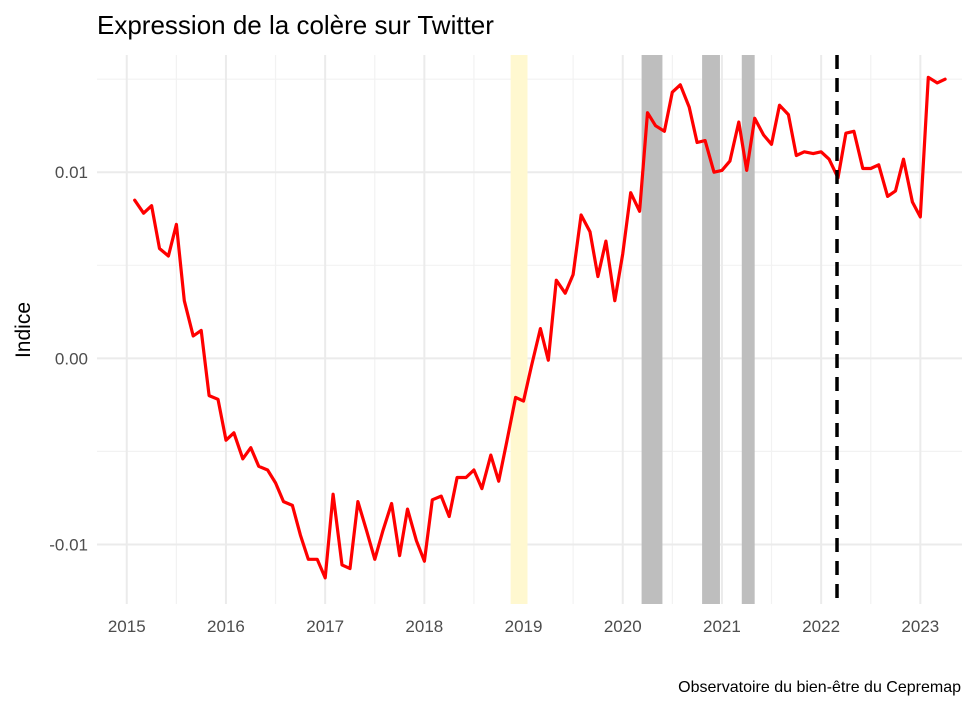  What do you see at coordinates (623, 626) in the screenshot?
I see `x-tick-label: 2020` at bounding box center [623, 626].